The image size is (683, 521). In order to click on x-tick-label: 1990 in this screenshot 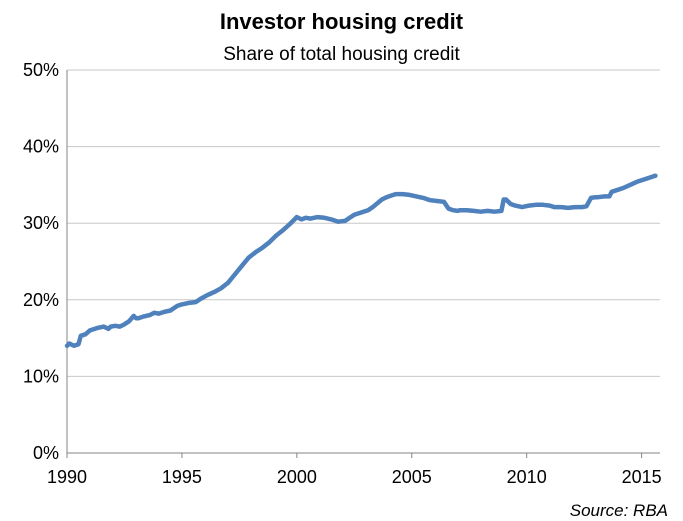, I will do `click(67, 477)`.